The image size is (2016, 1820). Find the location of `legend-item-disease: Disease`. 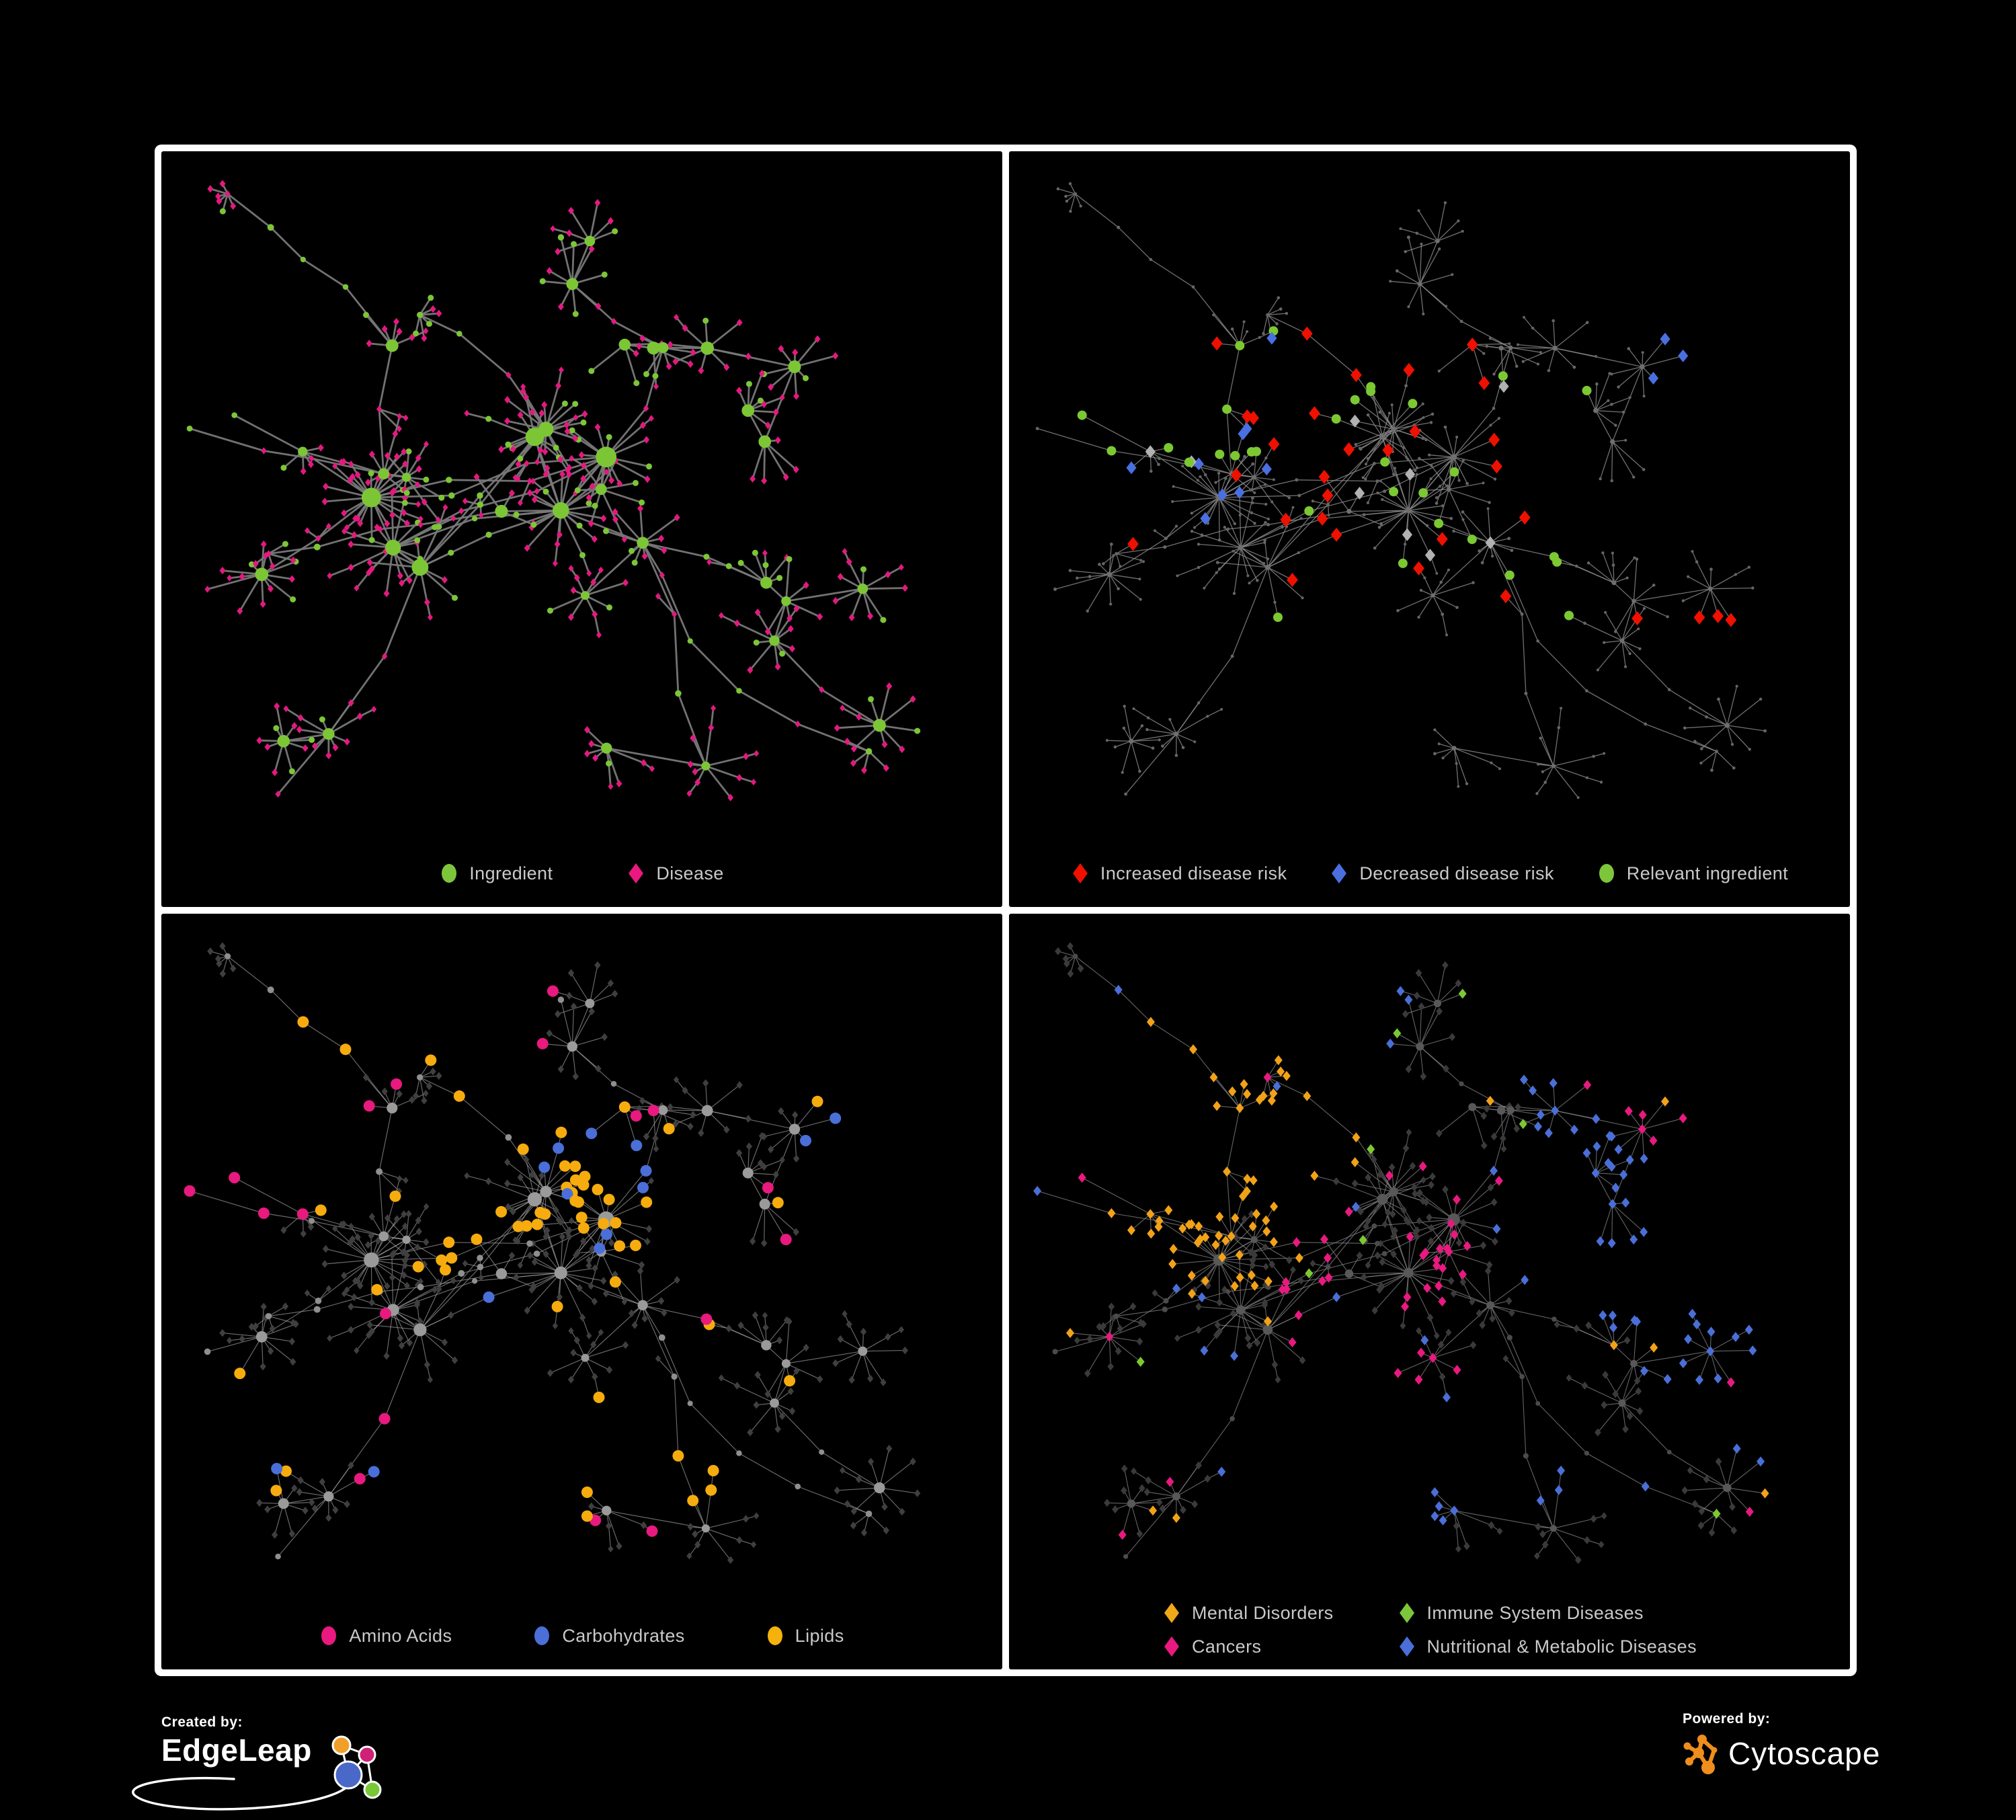

legend-item-disease: Disease is located at coordinates (675, 873).